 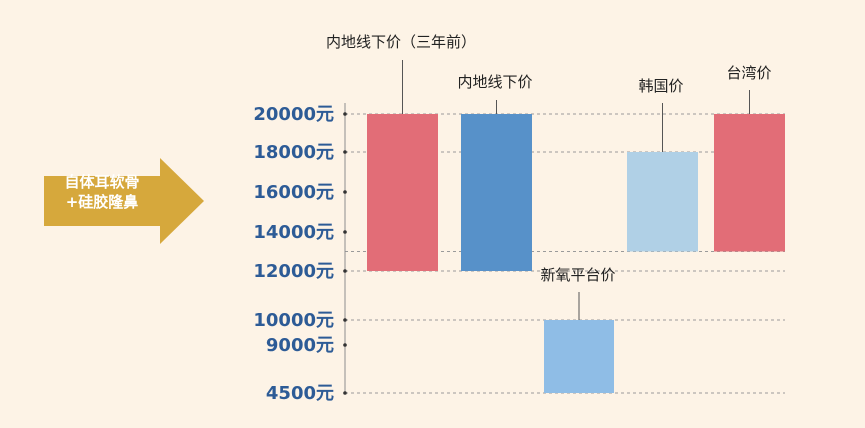 I want to click on arrow-shape, so click(x=124, y=201).